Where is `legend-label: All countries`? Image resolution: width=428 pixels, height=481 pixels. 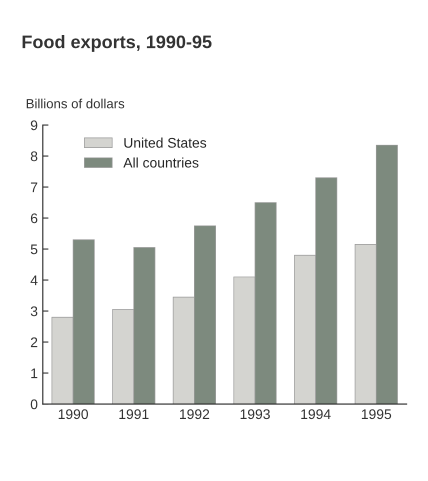
legend-label: All countries is located at coordinates (160, 162).